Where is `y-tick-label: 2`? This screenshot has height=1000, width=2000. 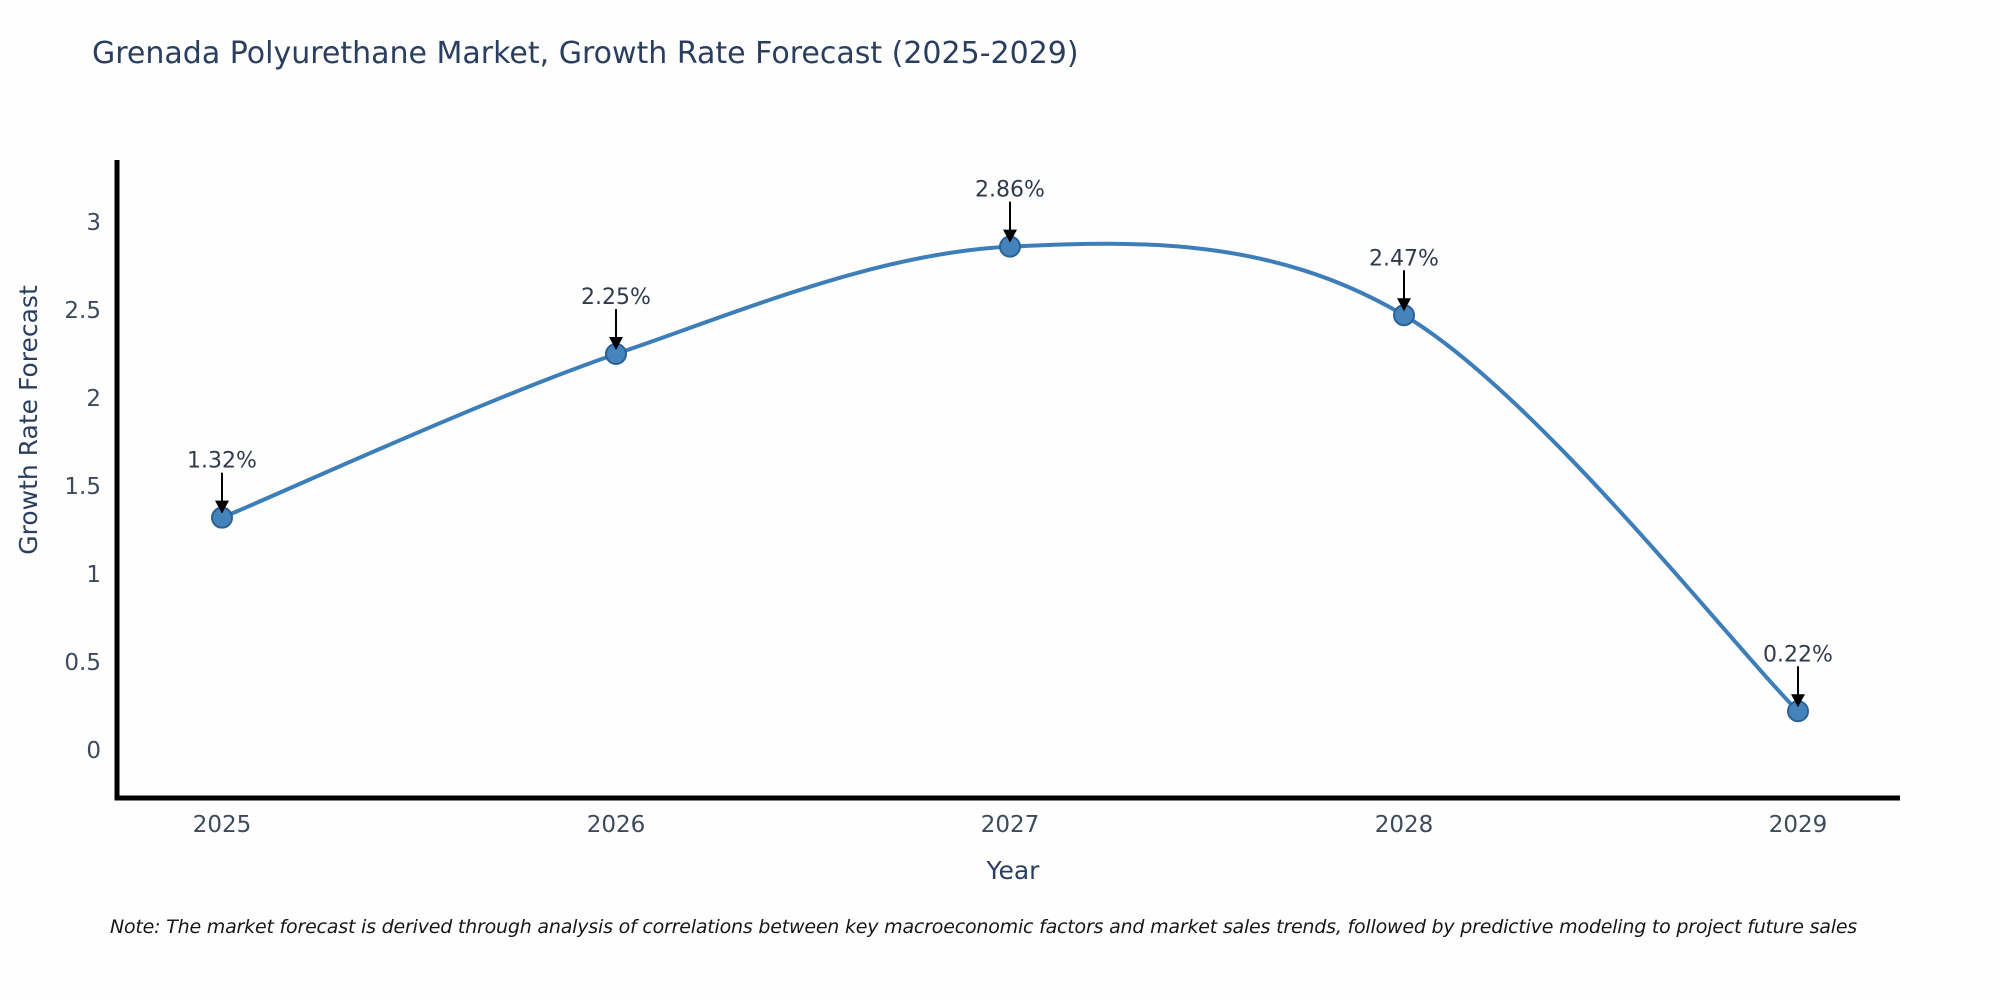
y-tick-label: 2 is located at coordinates (93, 399).